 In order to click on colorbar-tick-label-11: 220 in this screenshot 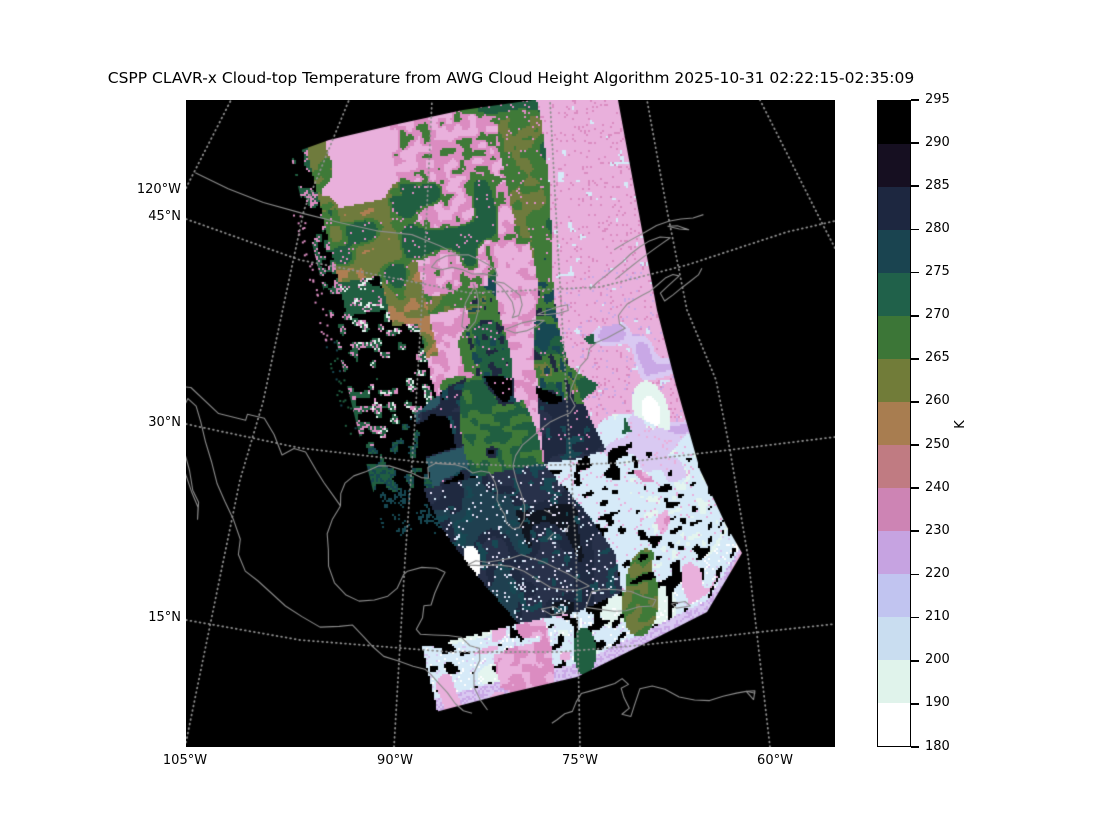, I will do `click(937, 573)`.